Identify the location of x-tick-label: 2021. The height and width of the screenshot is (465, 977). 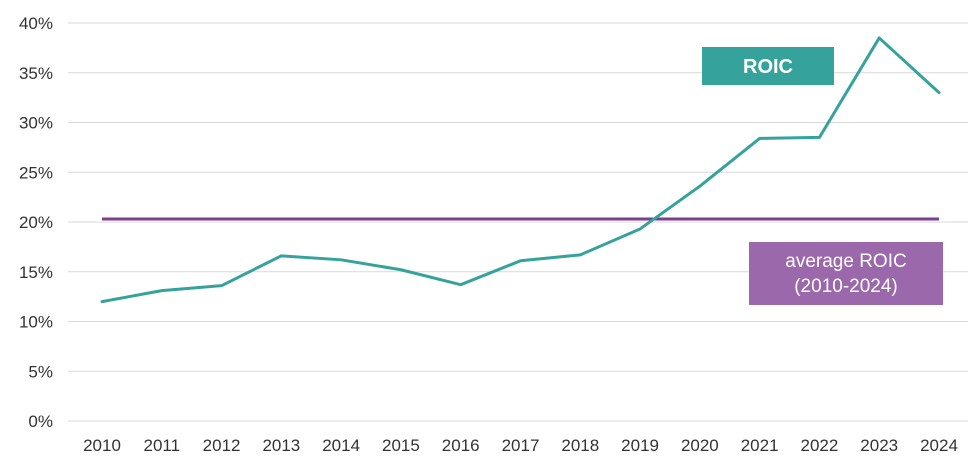
(760, 445).